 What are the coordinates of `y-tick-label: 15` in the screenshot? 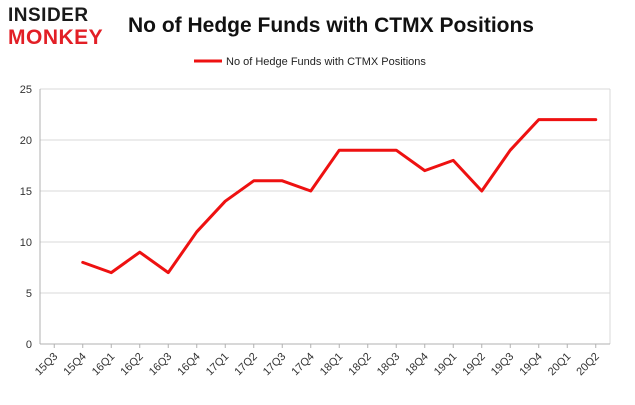 It's located at (26, 192).